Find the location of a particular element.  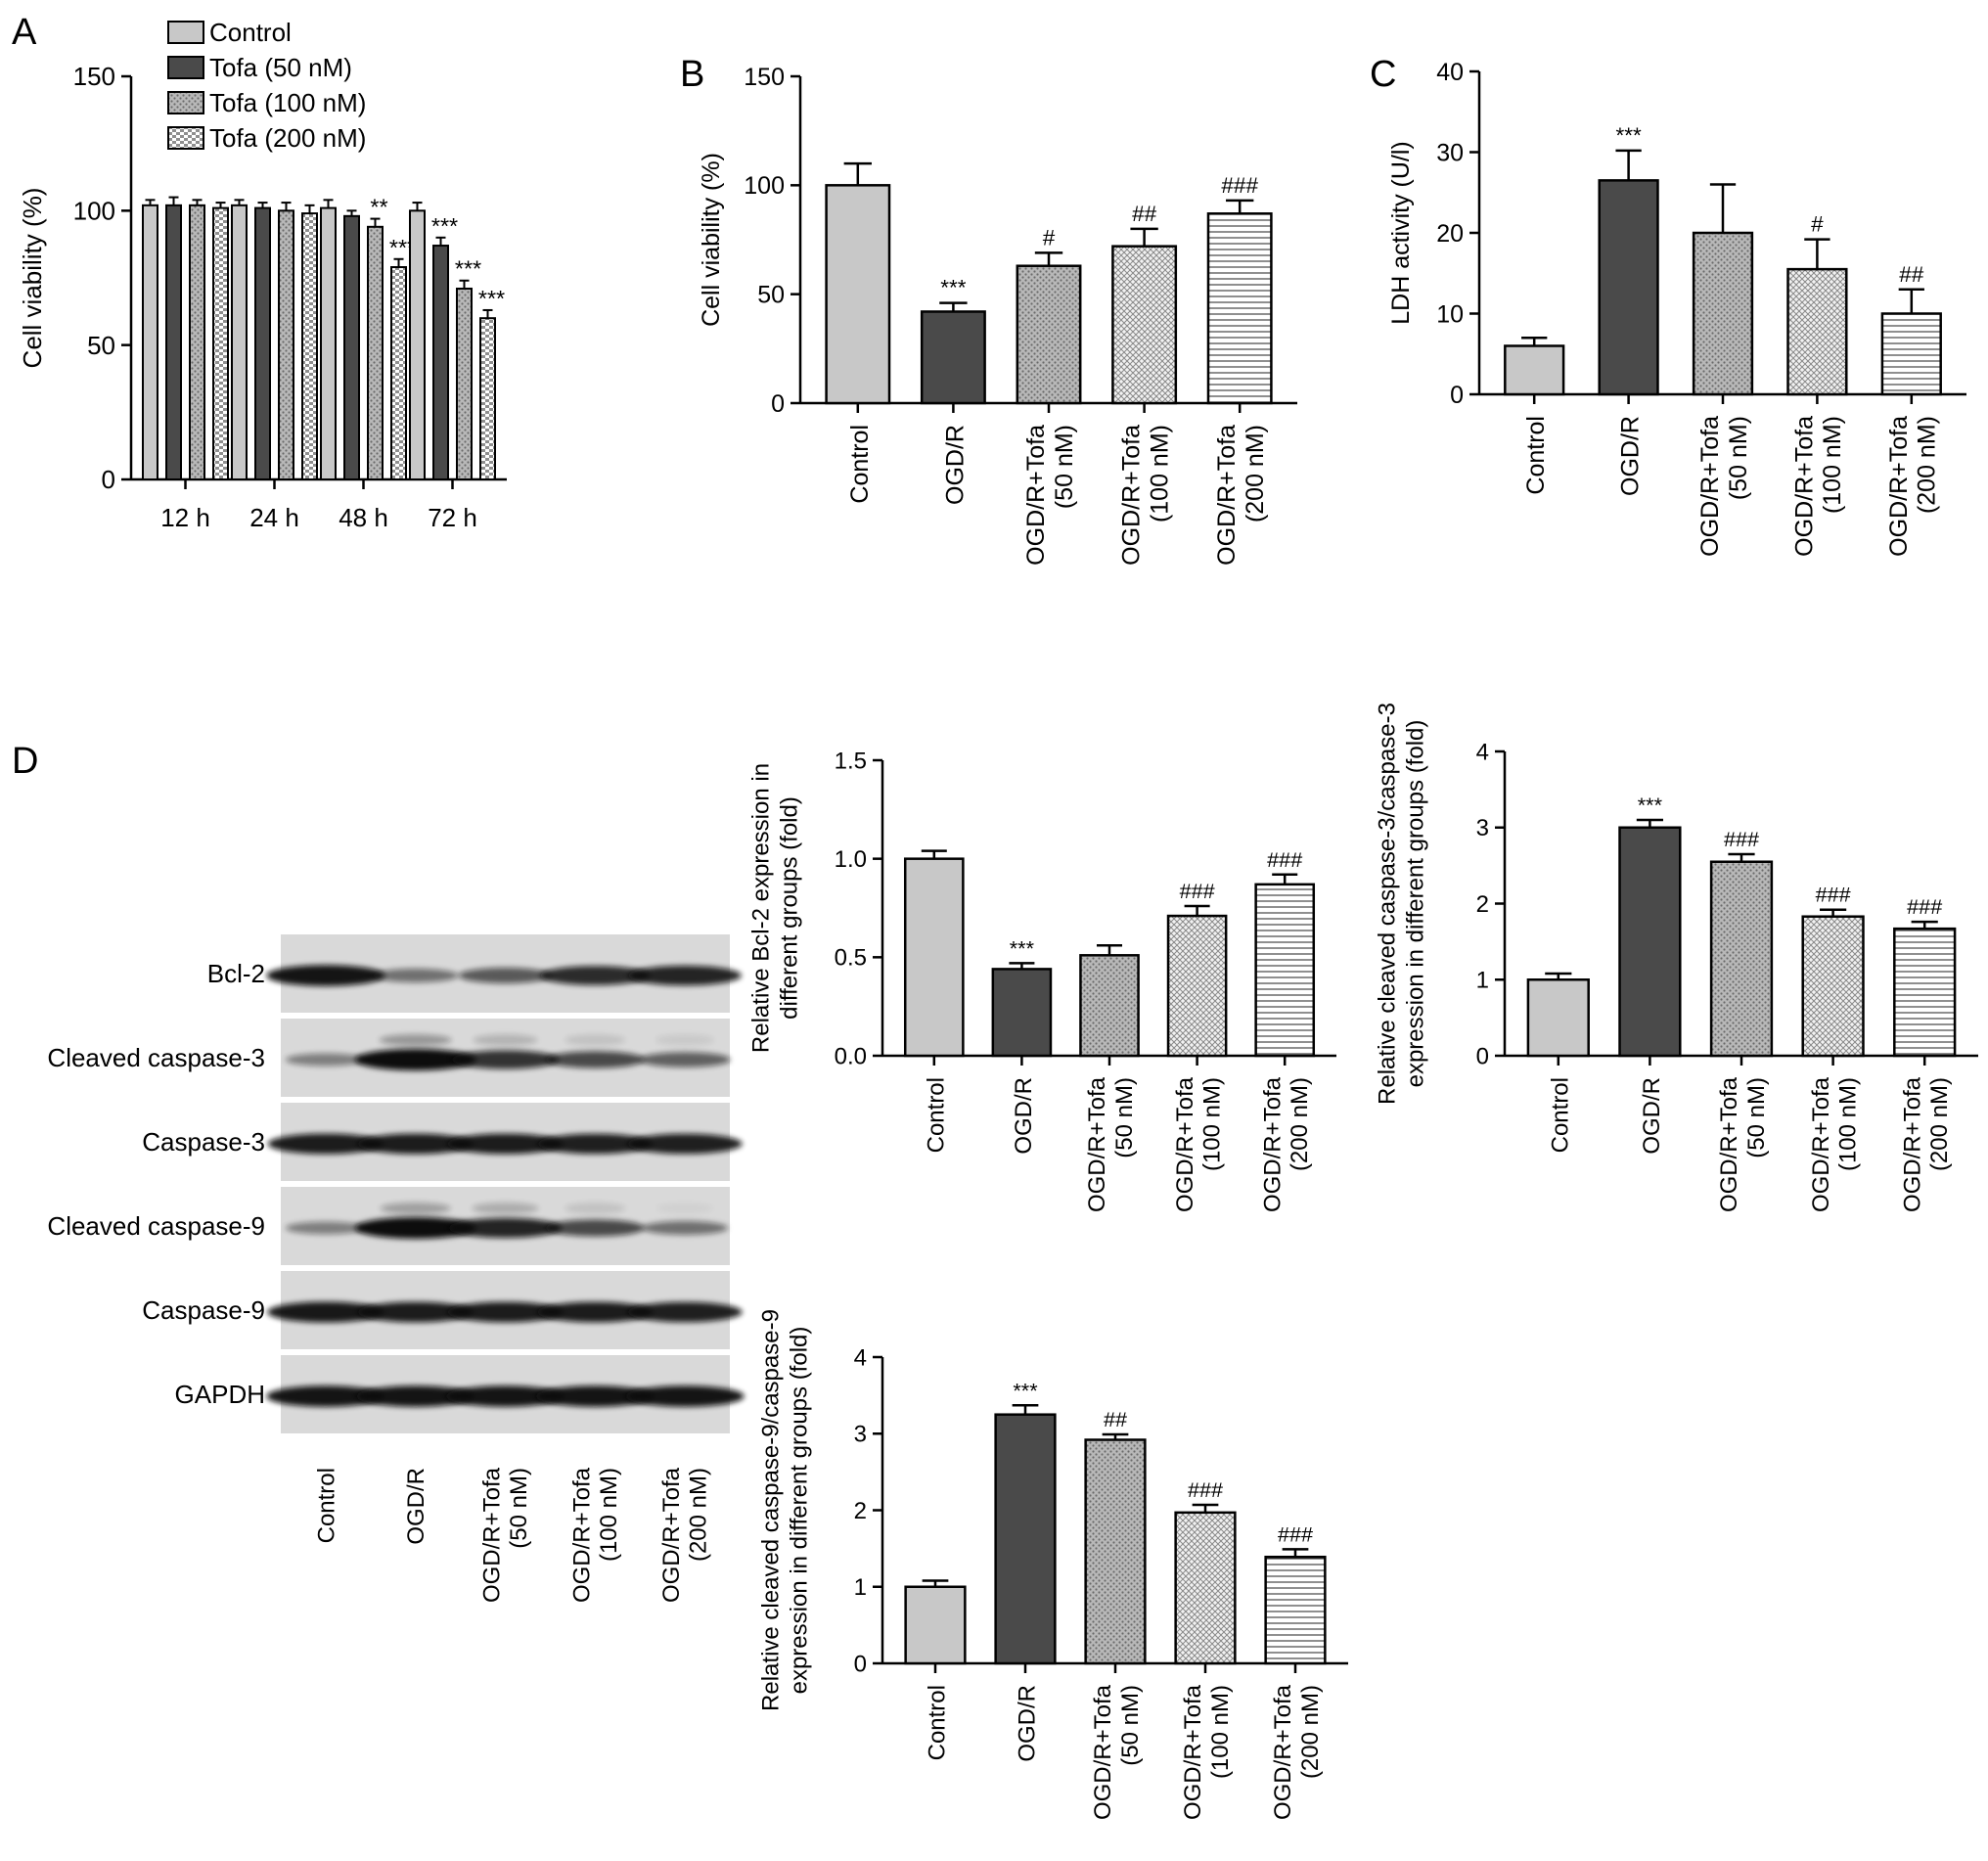

y-axis-label-line: Relative cleaved caspase-9/caspase-9 is located at coordinates (772, 1510).